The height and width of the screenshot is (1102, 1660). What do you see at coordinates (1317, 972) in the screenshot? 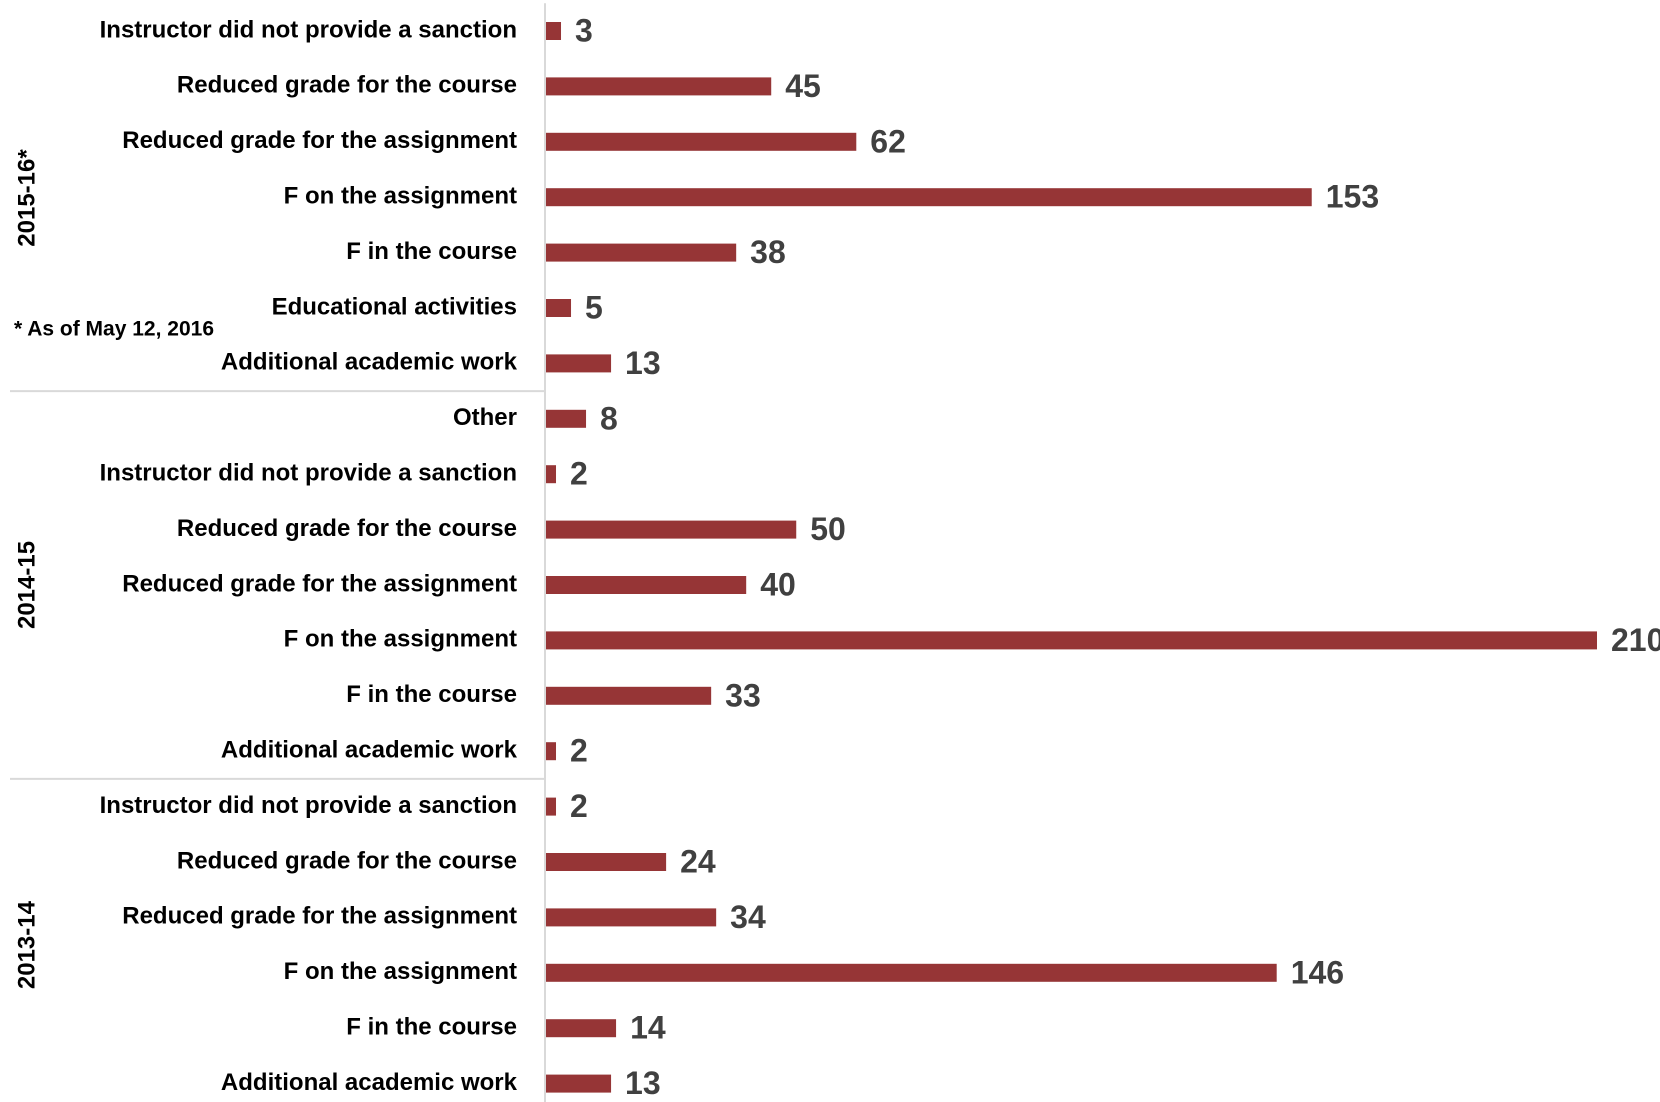
I see `value-label: 146` at bounding box center [1317, 972].